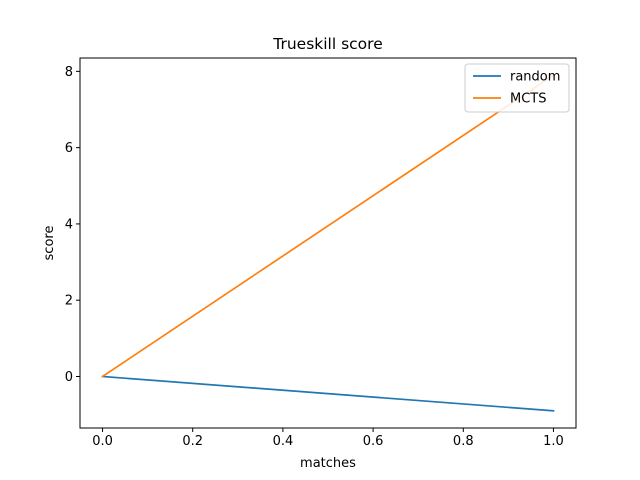 The image size is (640, 480). Describe the element at coordinates (327, 44) in the screenshot. I see `chart-title: Trueskill score` at that location.